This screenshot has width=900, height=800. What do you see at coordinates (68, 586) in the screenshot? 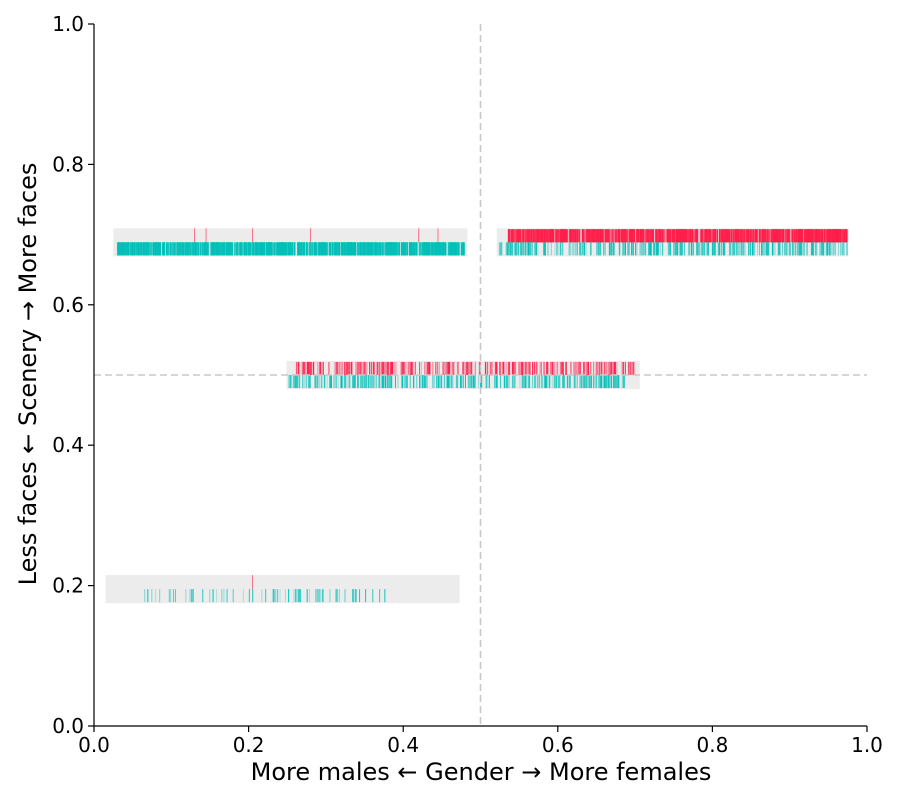
I see `y-tick-label: 0.2` at bounding box center [68, 586].